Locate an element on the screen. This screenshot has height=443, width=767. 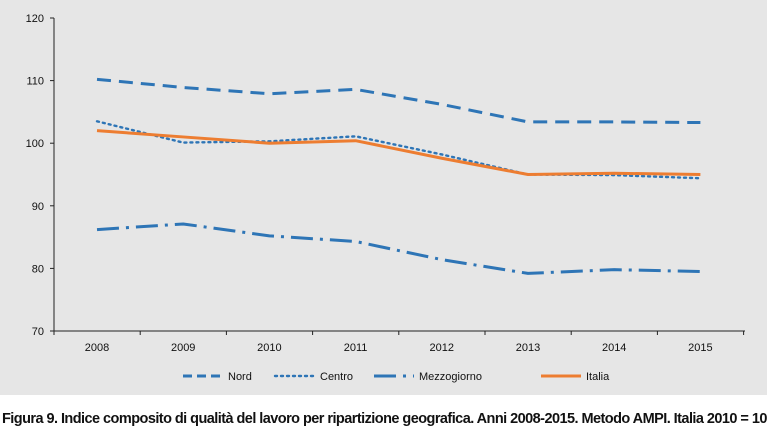
y-tick-label: 70 is located at coordinates (38, 332).